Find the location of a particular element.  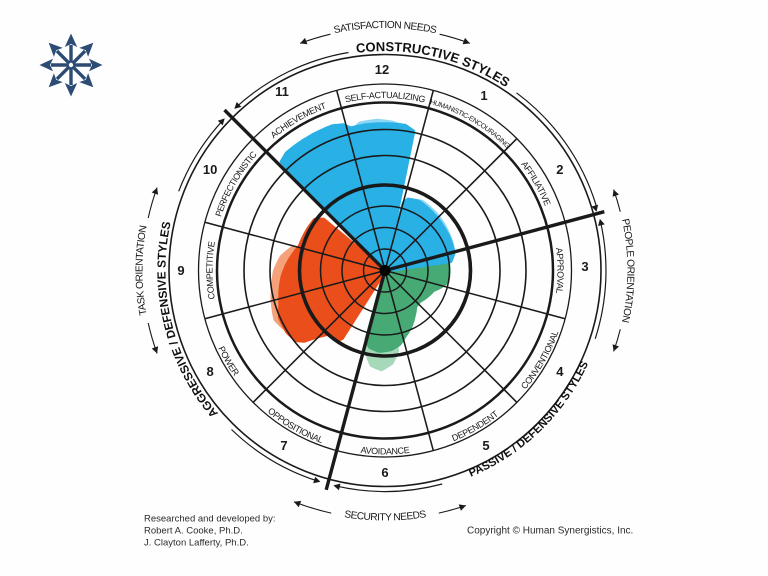

svg-text: AVOIDANCE is located at coordinates (385, 451).